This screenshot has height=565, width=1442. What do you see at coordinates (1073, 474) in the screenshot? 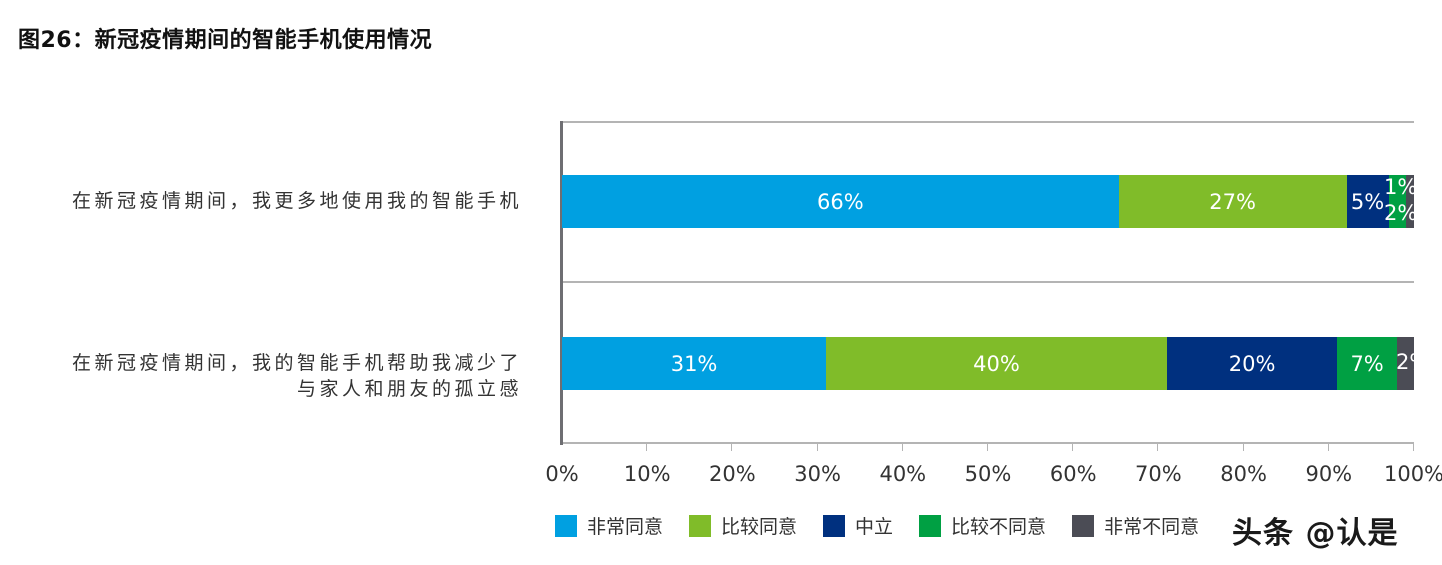
I see `x-tick-label: 60%` at bounding box center [1073, 474].